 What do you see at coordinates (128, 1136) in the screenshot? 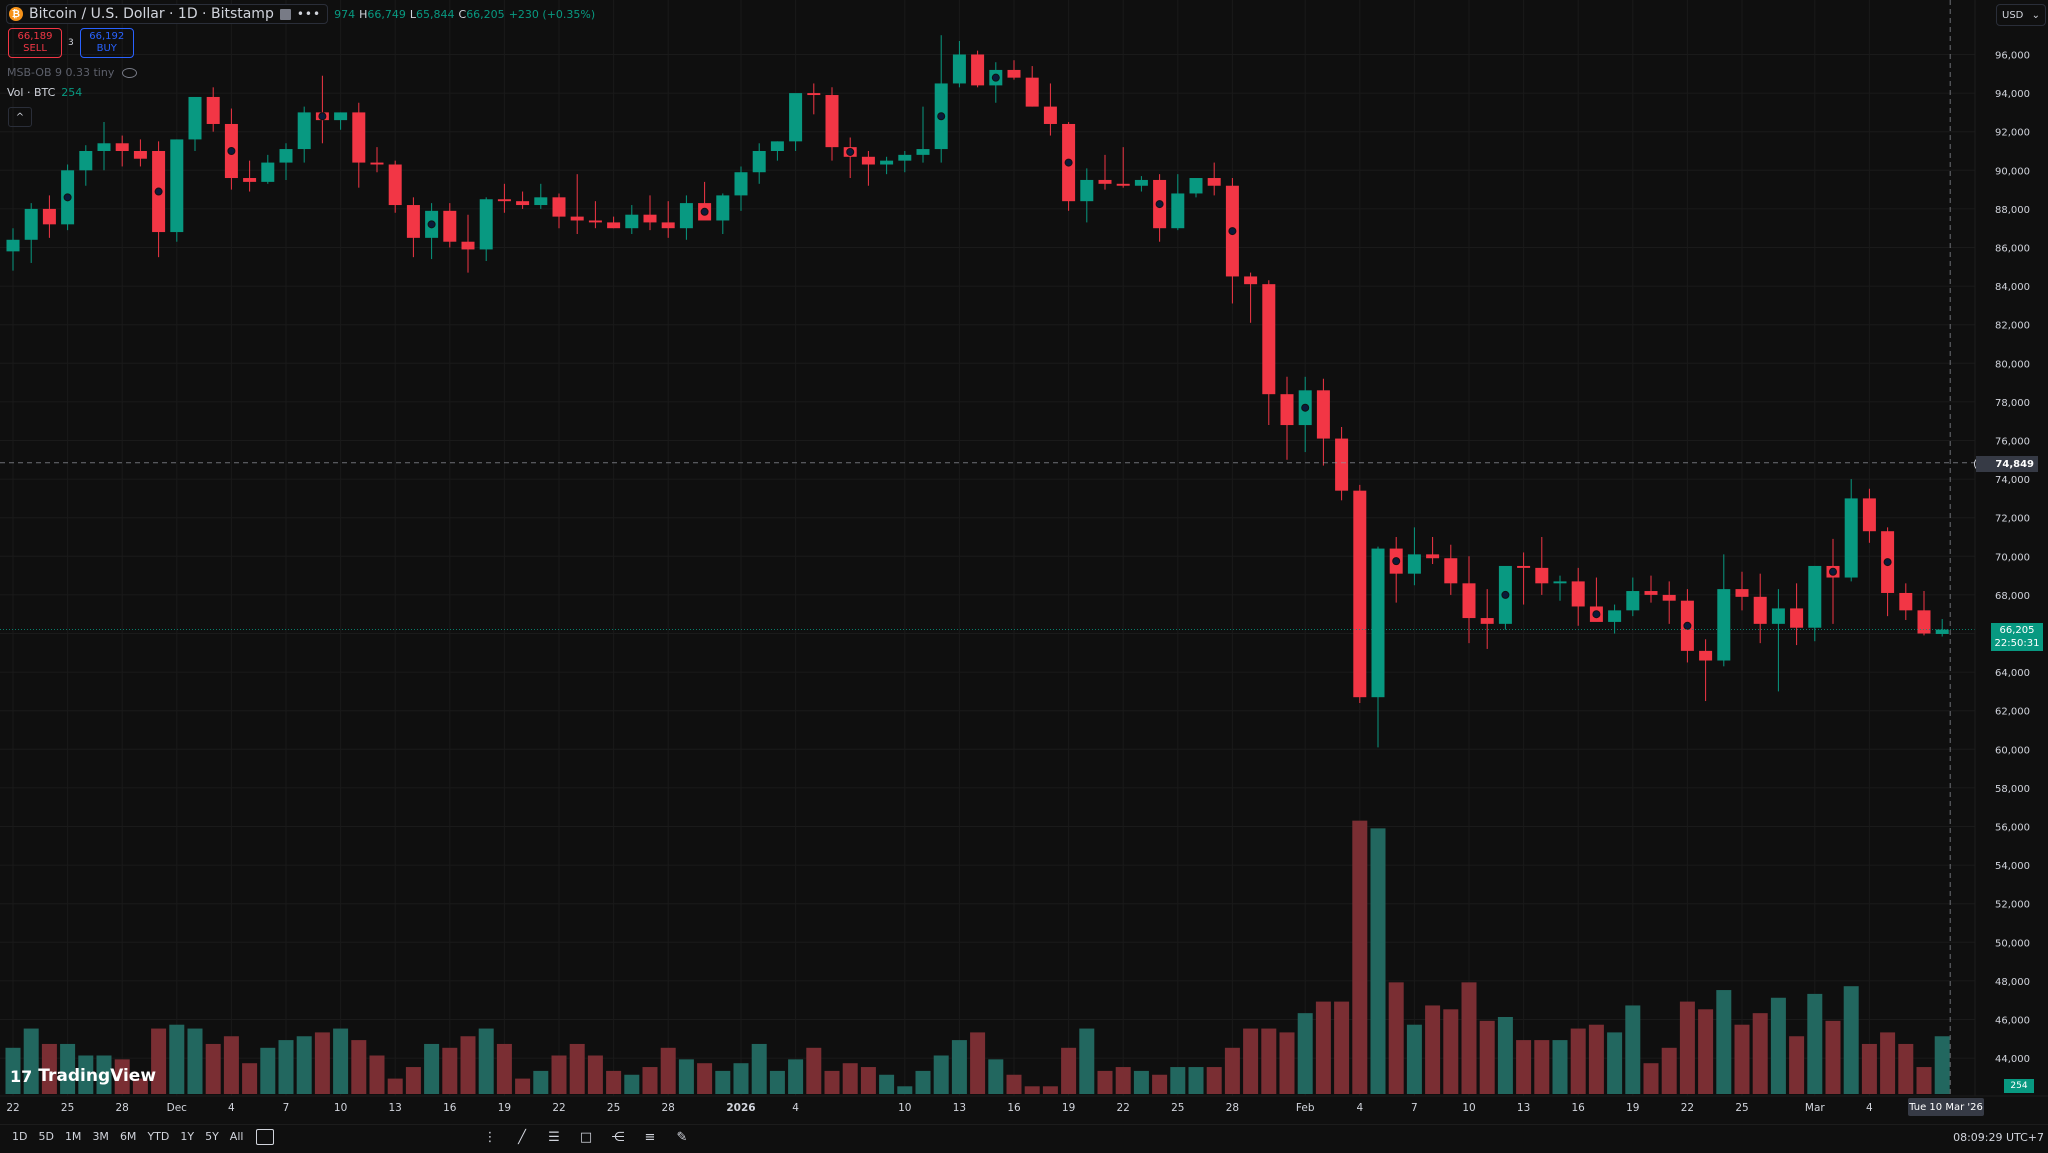
I see `range-button-6m: 6M` at bounding box center [128, 1136].